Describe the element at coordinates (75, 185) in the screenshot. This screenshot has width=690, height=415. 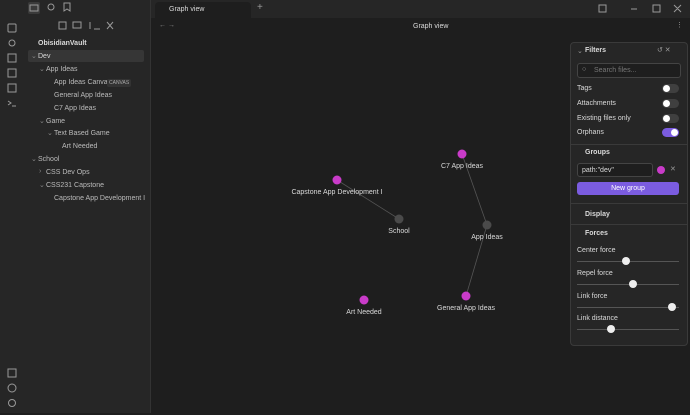
I see `tree-item: CSS231 Capstone` at that location.